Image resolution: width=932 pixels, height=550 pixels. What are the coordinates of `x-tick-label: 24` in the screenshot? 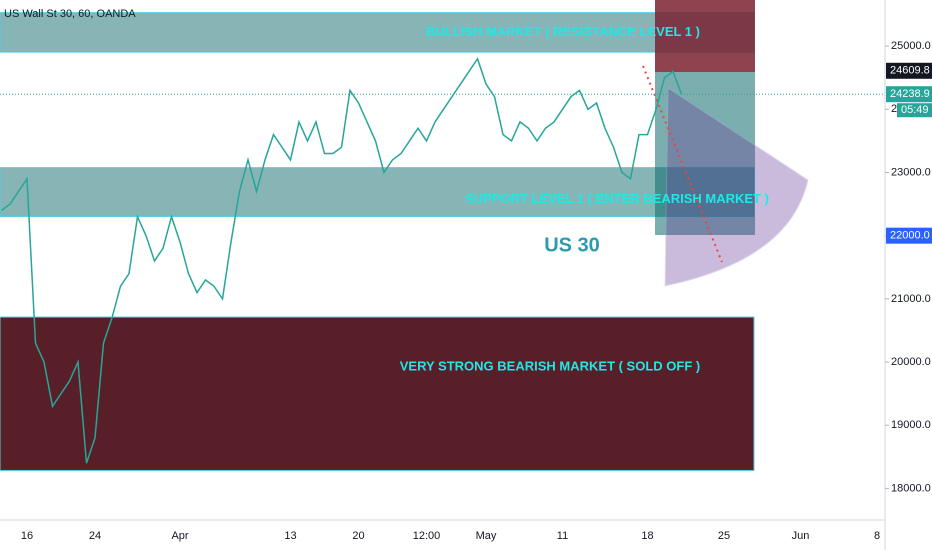 It's located at (95, 536).